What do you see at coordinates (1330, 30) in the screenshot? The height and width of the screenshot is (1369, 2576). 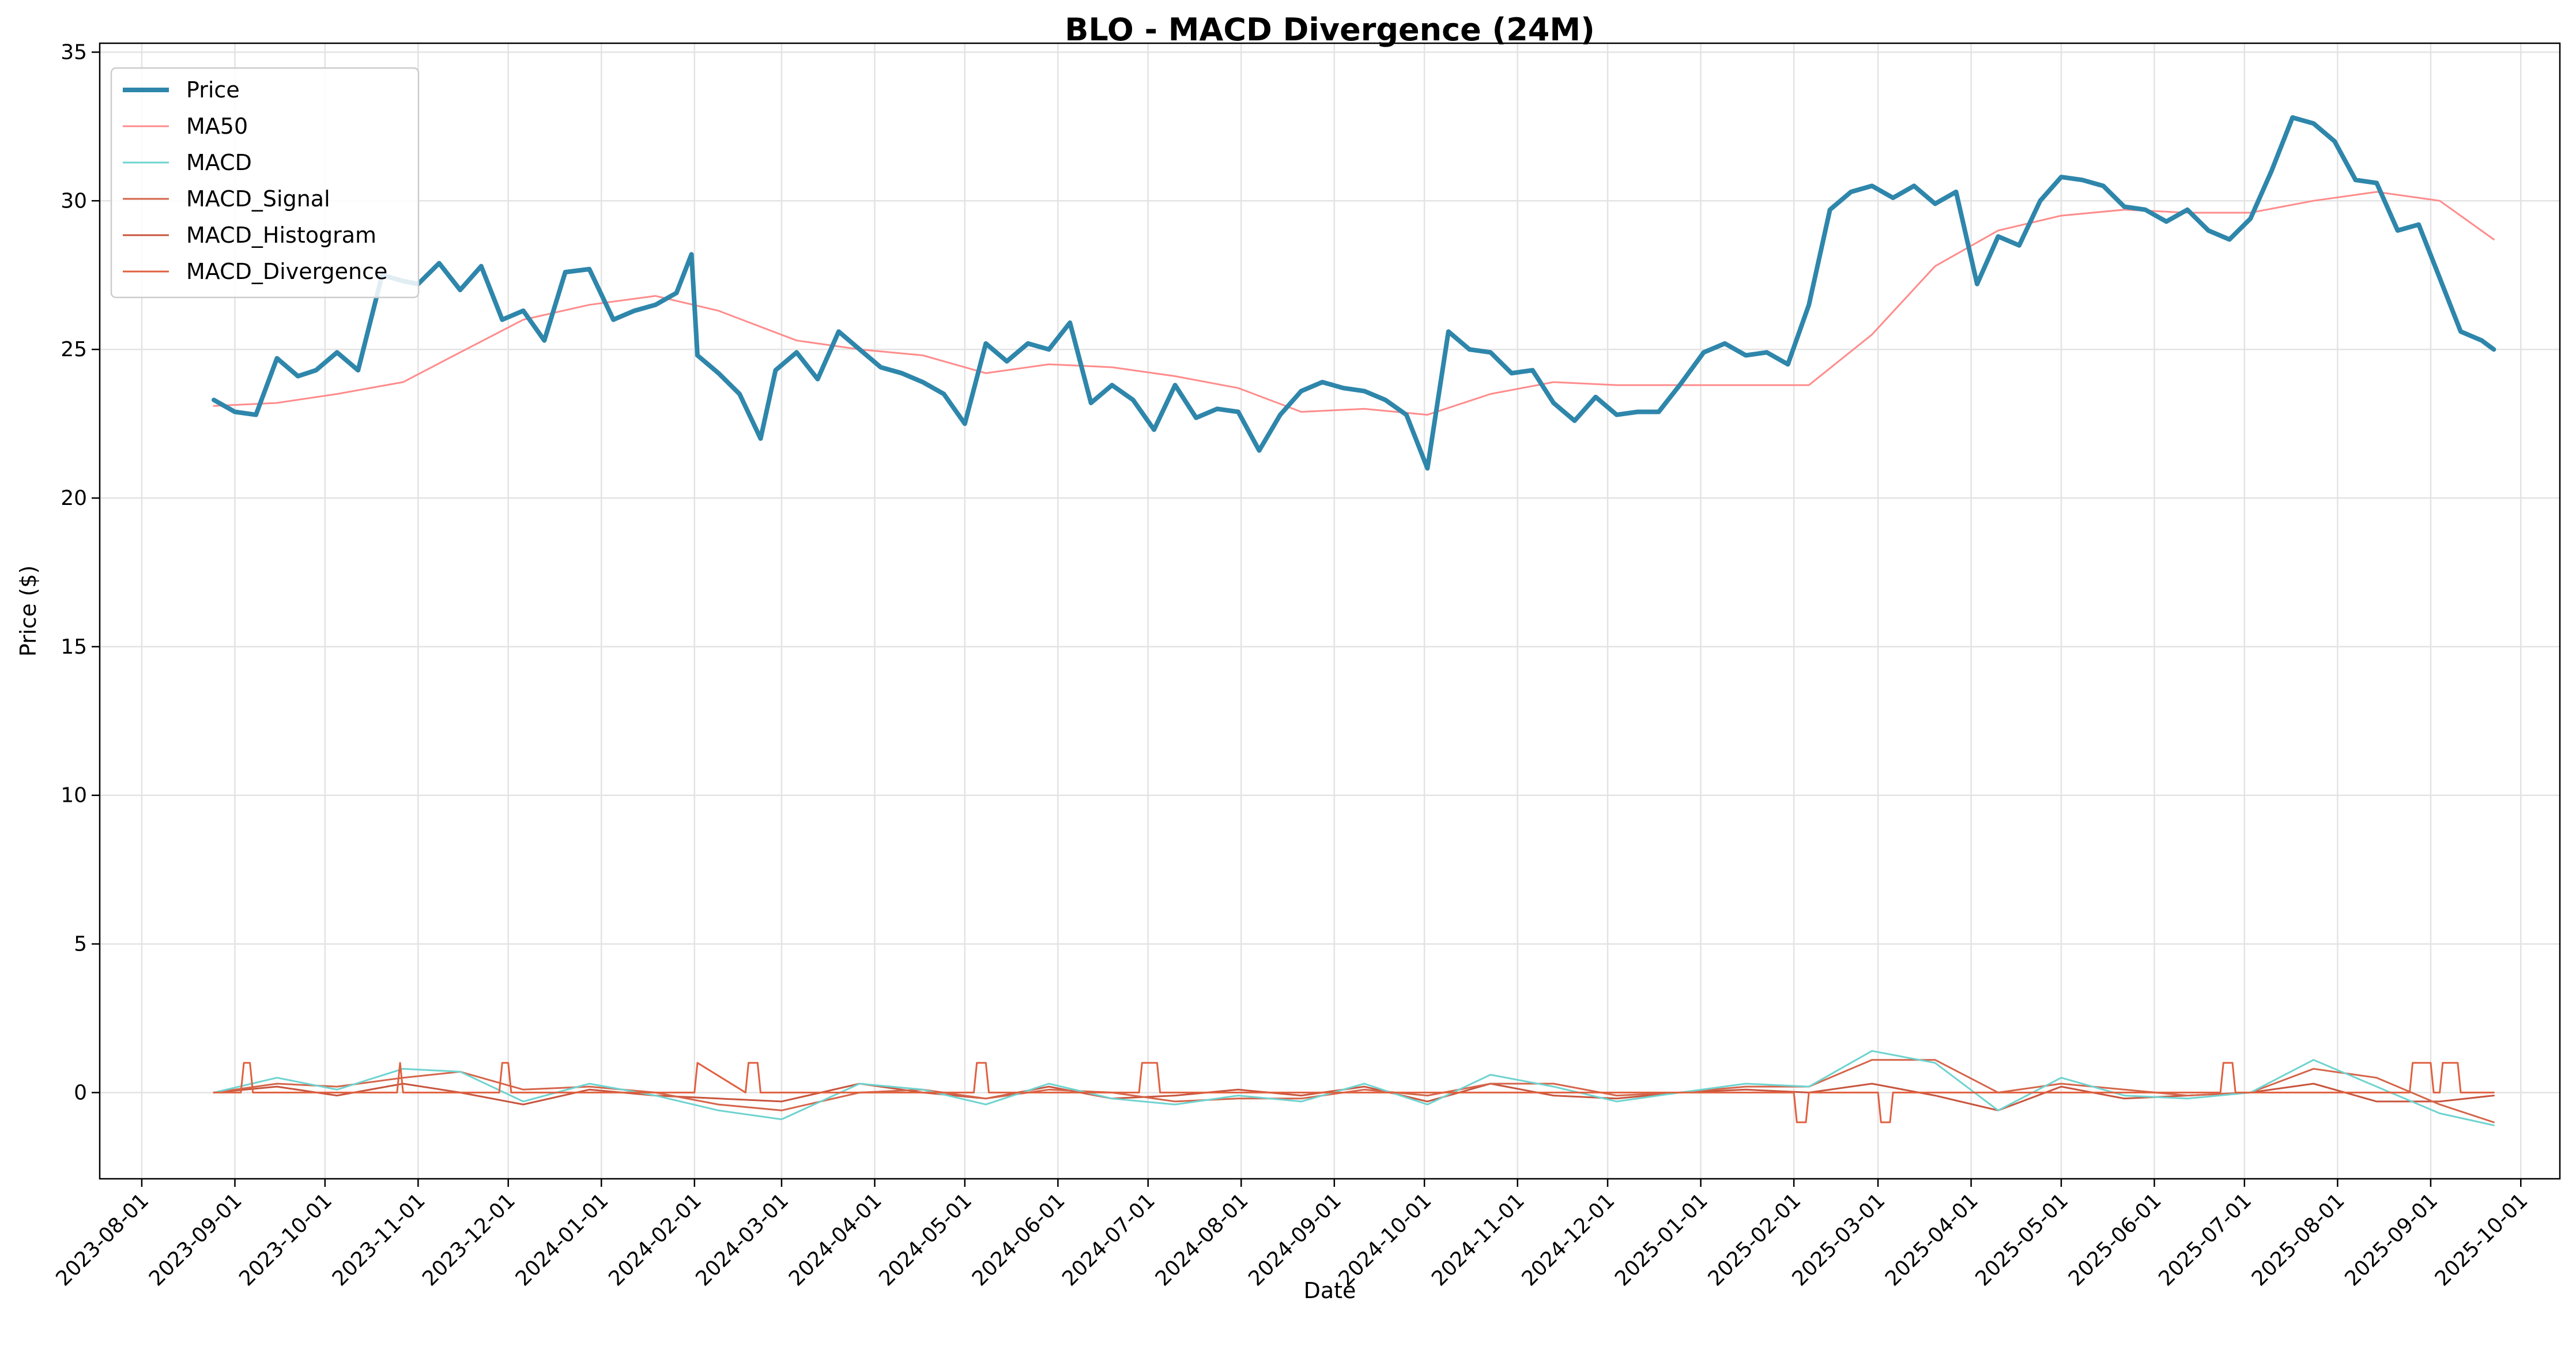 I see `chart-title: BLO - MACD Divergence (24M)` at bounding box center [1330, 30].